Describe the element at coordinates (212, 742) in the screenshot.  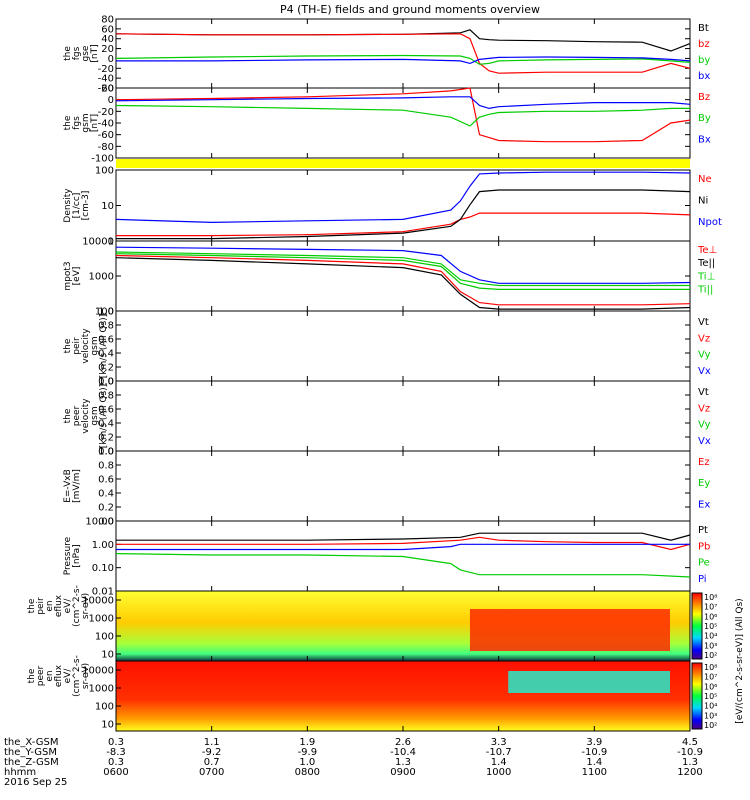
I see `ephemeris-value: 1.1` at that location.